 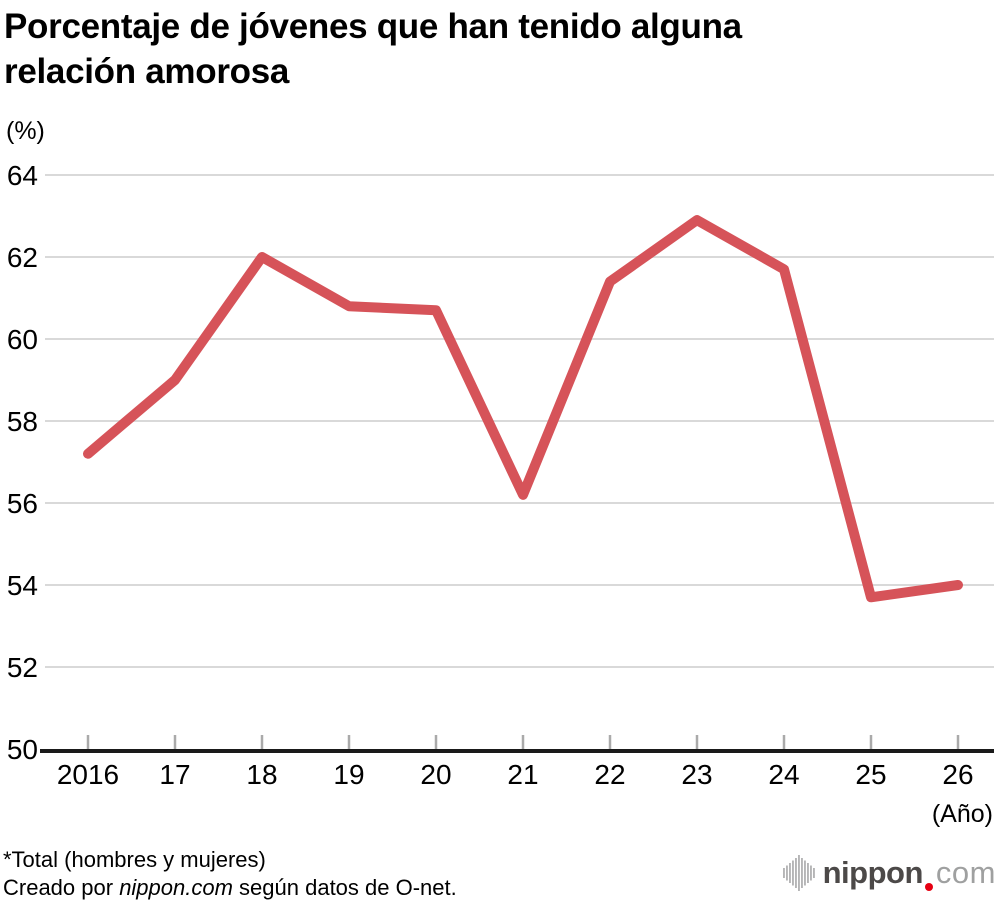 What do you see at coordinates (870, 774) in the screenshot?
I see `x-tick-label-25: 25` at bounding box center [870, 774].